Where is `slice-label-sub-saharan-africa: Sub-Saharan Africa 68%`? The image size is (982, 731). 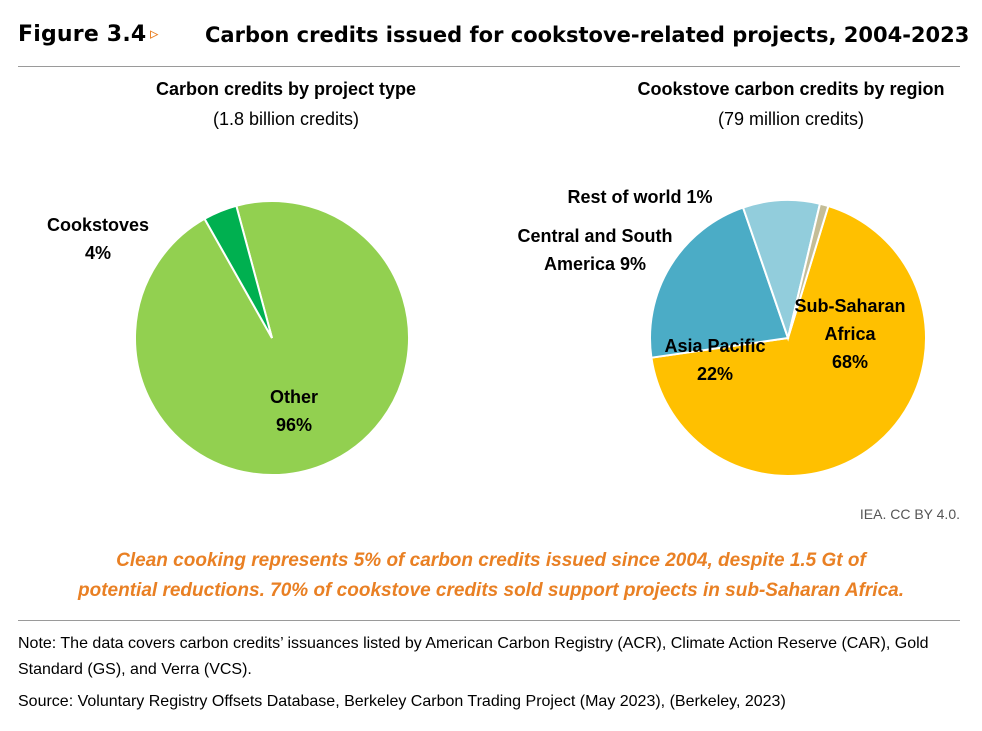
slice-label-sub-saharan-africa: Sub-Saharan Africa 68% is located at coordinates (850, 334).